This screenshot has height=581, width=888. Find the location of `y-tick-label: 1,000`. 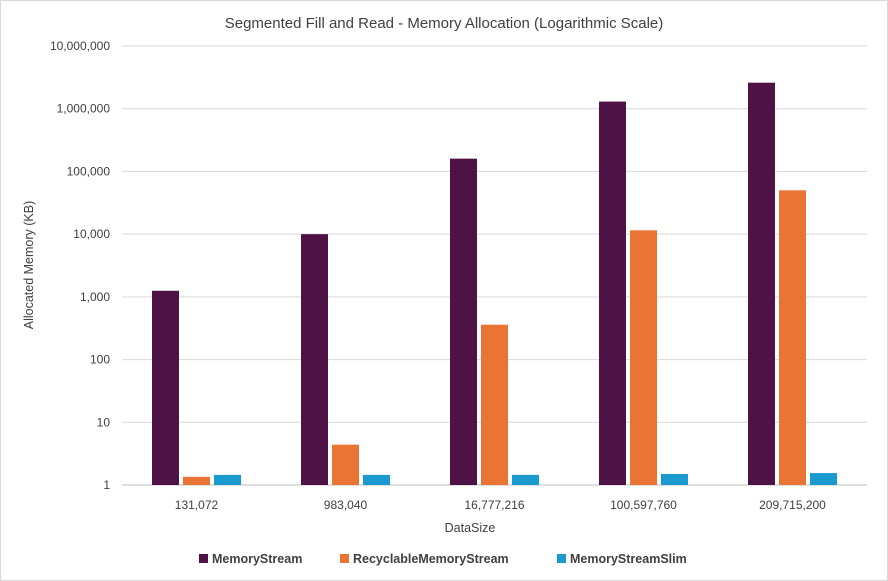

y-tick-label: 1,000 is located at coordinates (95, 297).